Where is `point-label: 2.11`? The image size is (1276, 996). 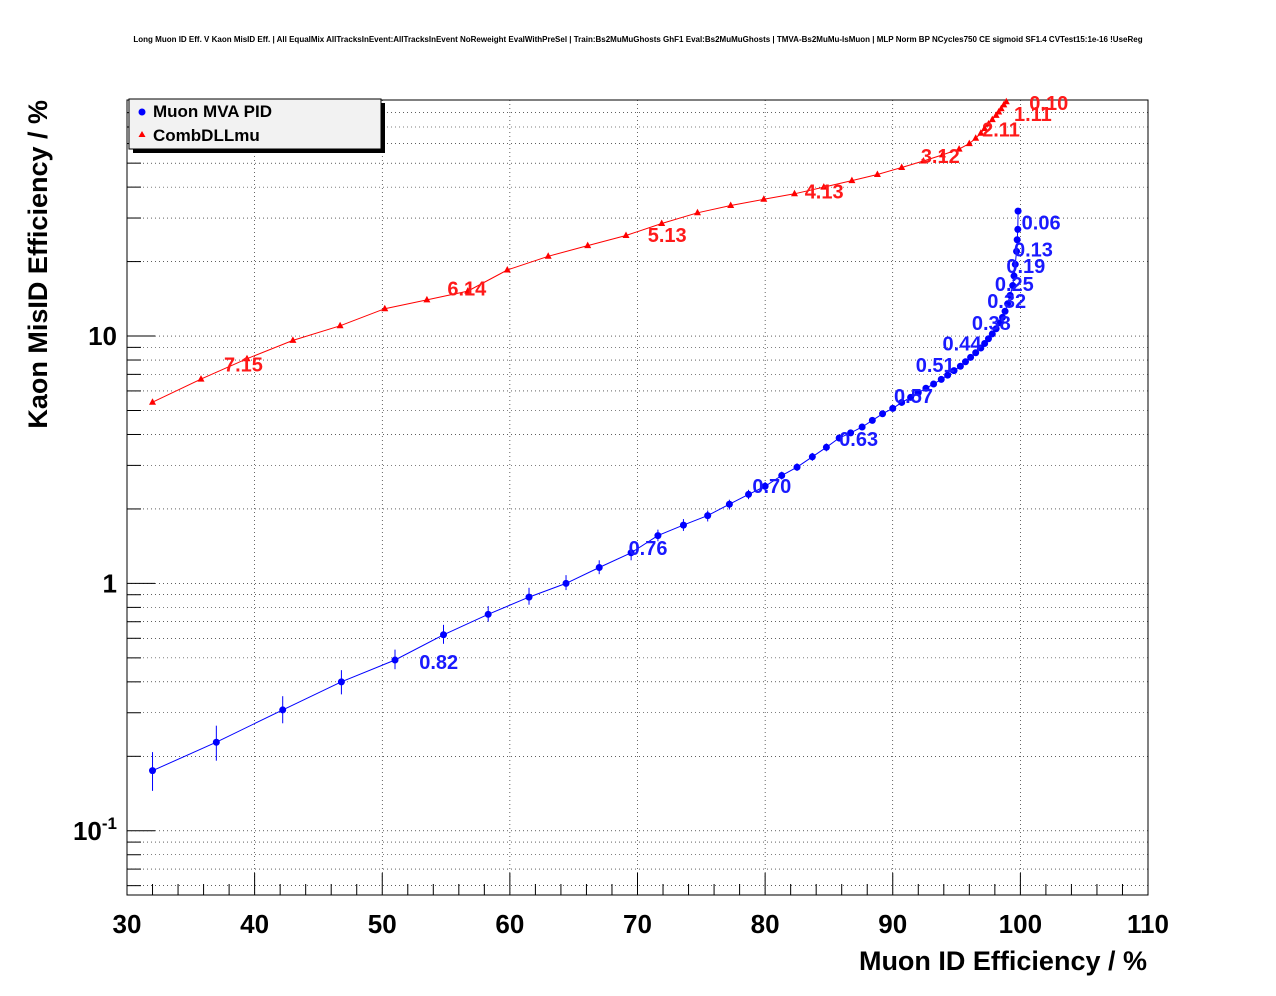
point-label: 2.11 is located at coordinates (1001, 131).